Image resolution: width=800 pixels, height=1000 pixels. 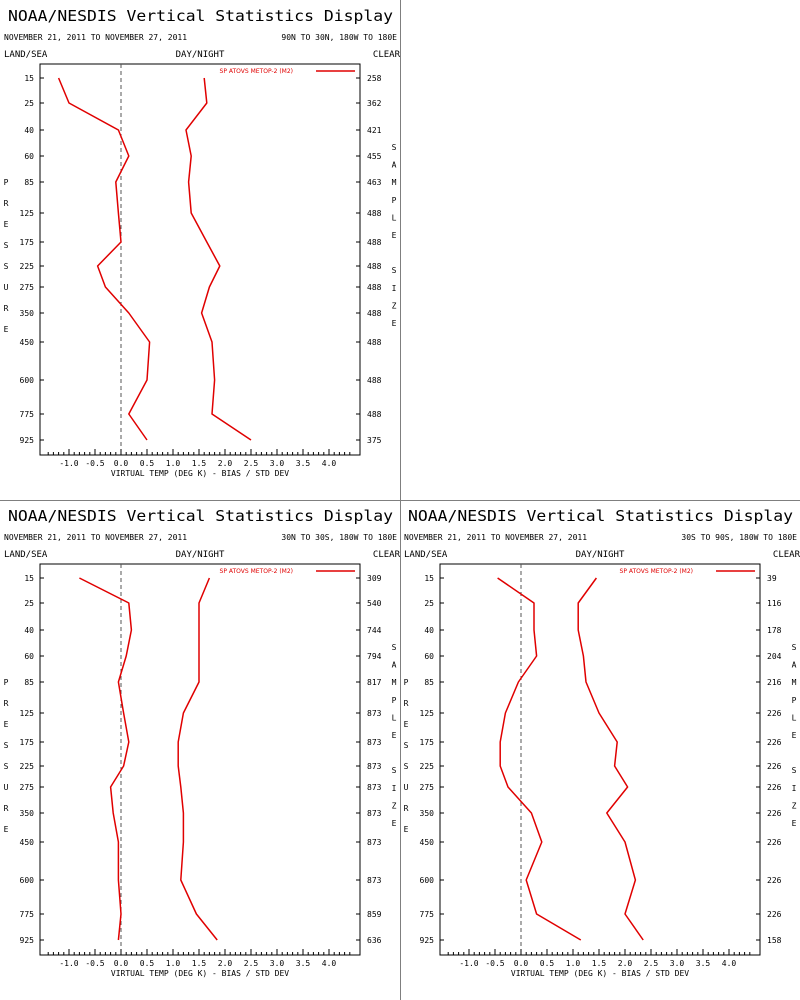 I want to click on sample-size-label: 204, so click(x=774, y=656).